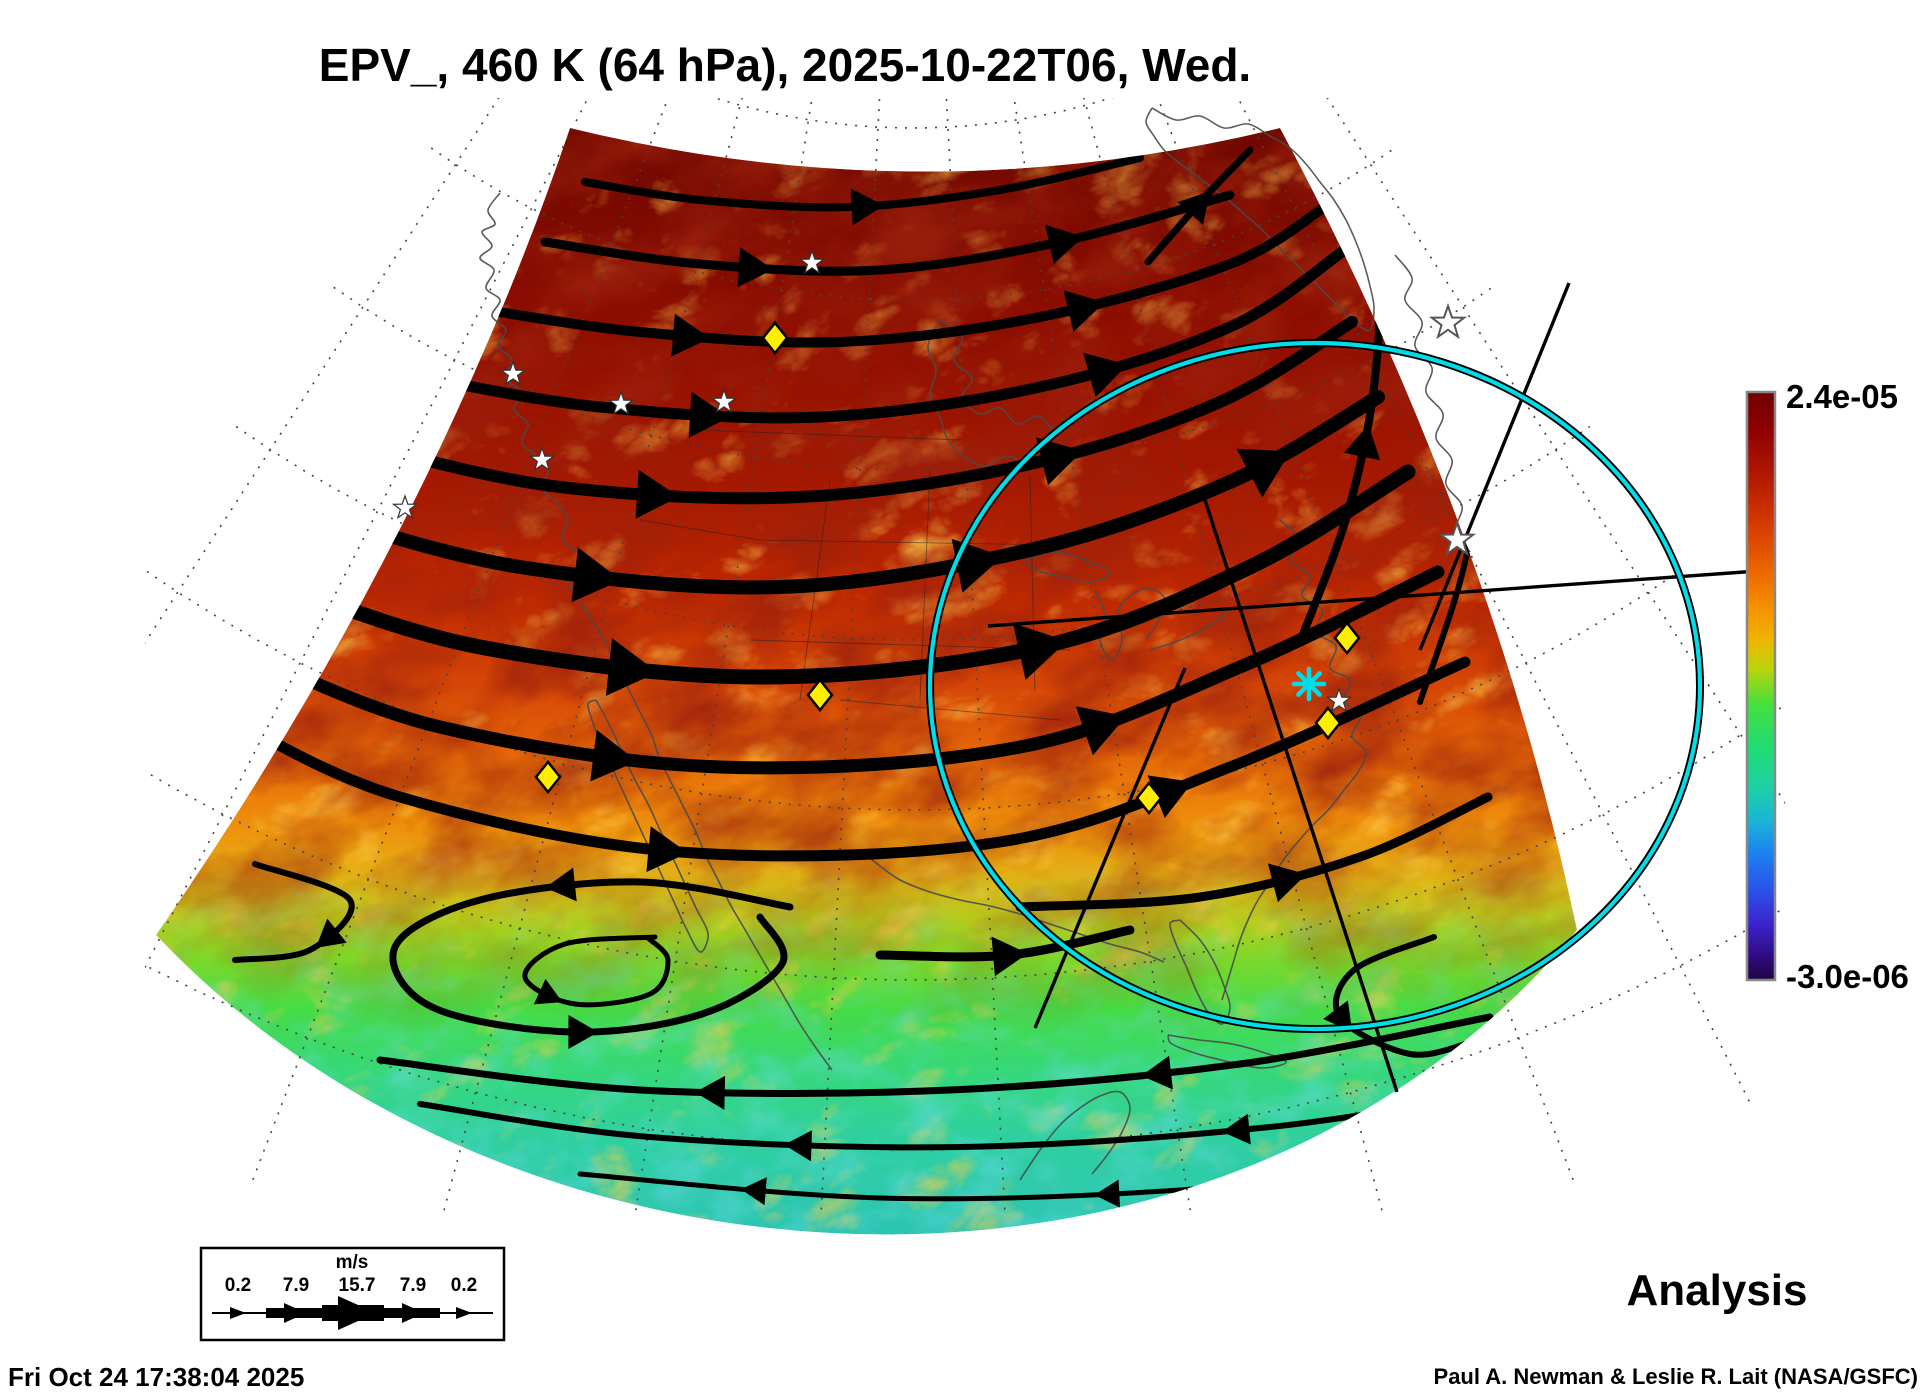 This screenshot has width=1926, height=1394. I want to click on wind-legend-value-4: 7.9, so click(413, 1285).